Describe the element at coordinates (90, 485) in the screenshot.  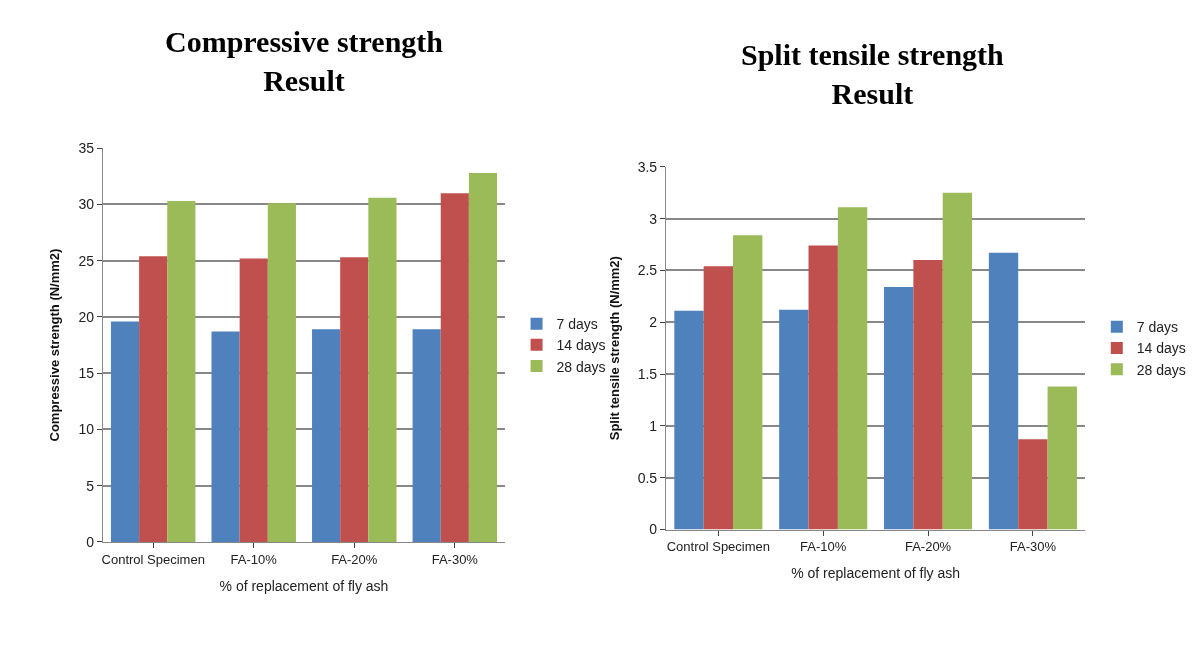
I see `y-tick-label: 5` at that location.